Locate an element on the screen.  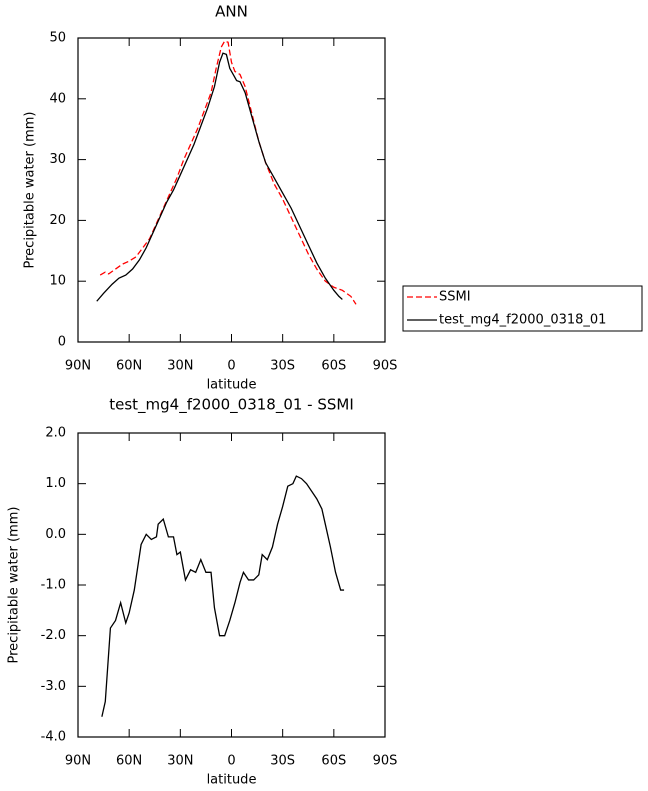
y-tick-label: 30 is located at coordinates (57, 159).